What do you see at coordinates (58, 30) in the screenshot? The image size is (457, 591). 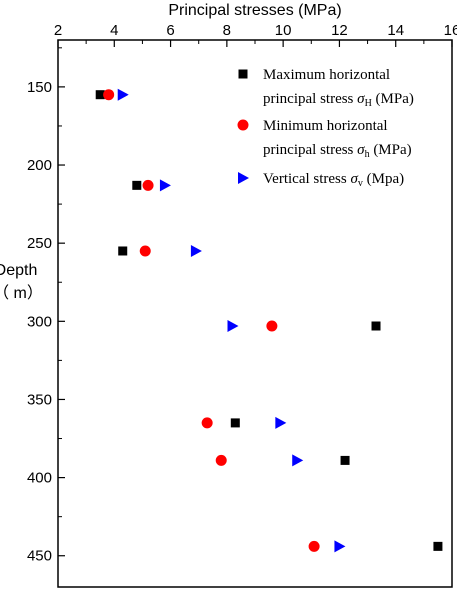 I see `x-tick-label: 2` at bounding box center [58, 30].